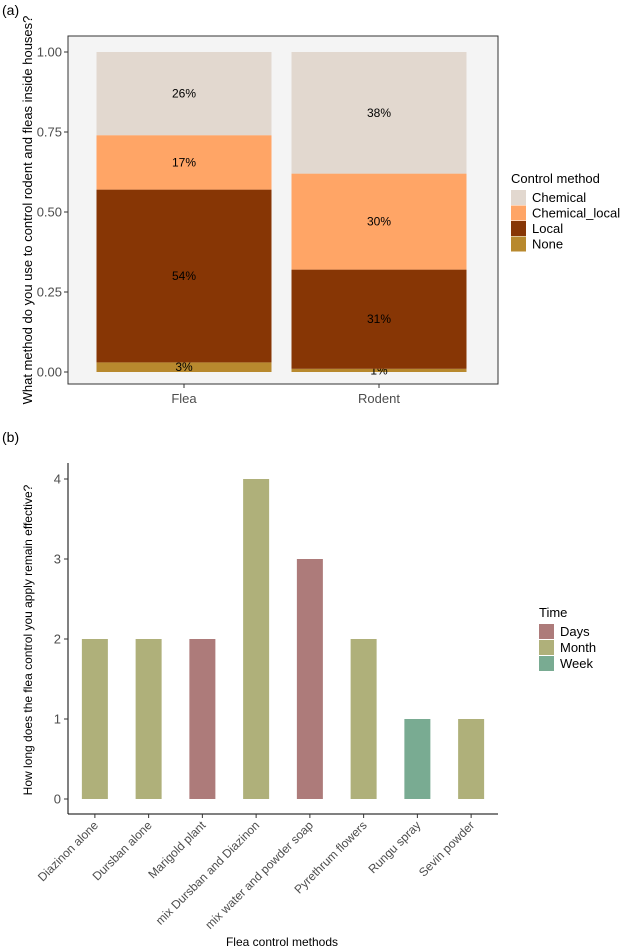 This screenshot has height=951, width=625. I want to click on x-tick-label: Sevin powder, so click(446, 848).